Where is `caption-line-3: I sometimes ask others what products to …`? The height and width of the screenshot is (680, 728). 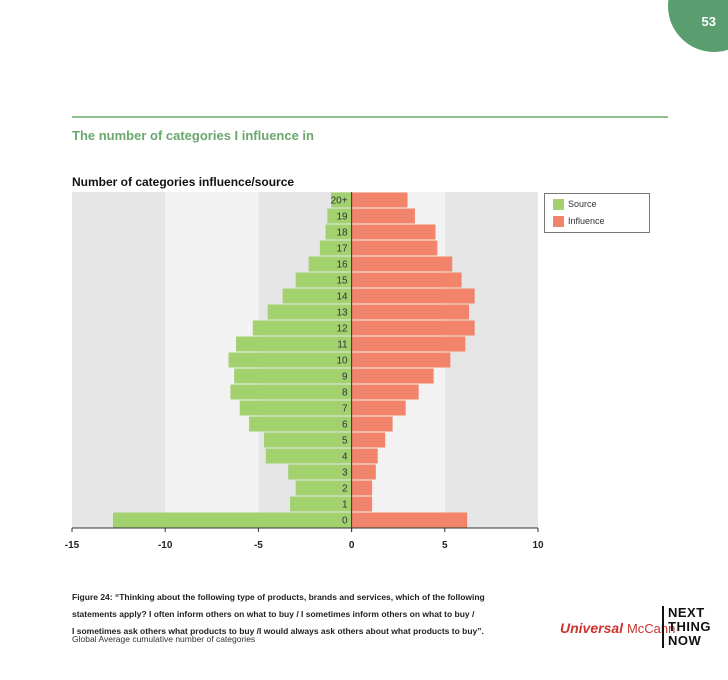
caption-line-3: I sometimes ask others what products to … is located at coordinates (278, 631).